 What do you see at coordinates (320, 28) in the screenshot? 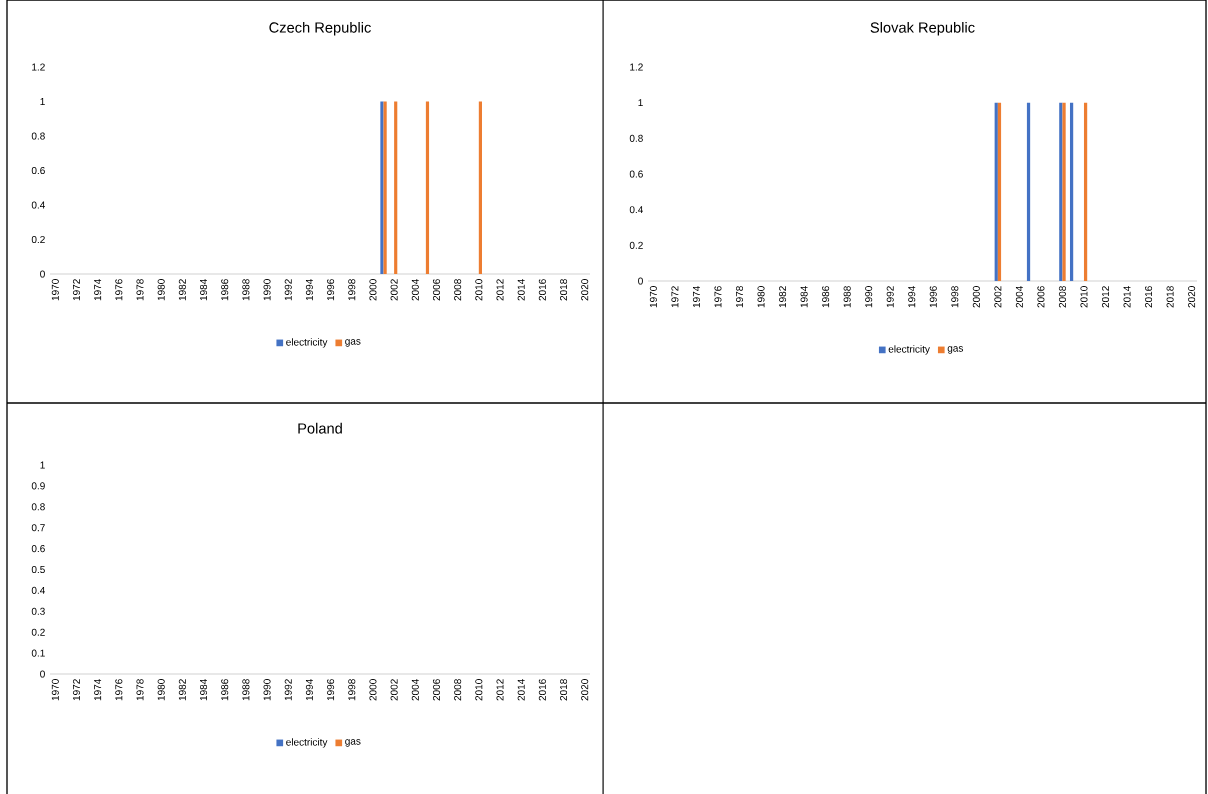
I see `chart-title: Czech Republic` at bounding box center [320, 28].